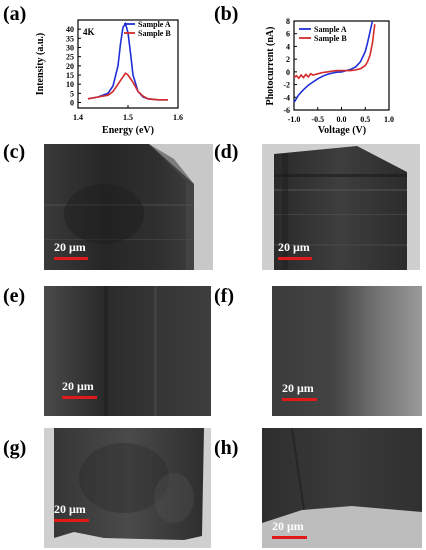 The width and height of the screenshot is (426, 550). What do you see at coordinates (334, 52) in the screenshot?
I see `chart-b-series-sample-b-line` at bounding box center [334, 52].